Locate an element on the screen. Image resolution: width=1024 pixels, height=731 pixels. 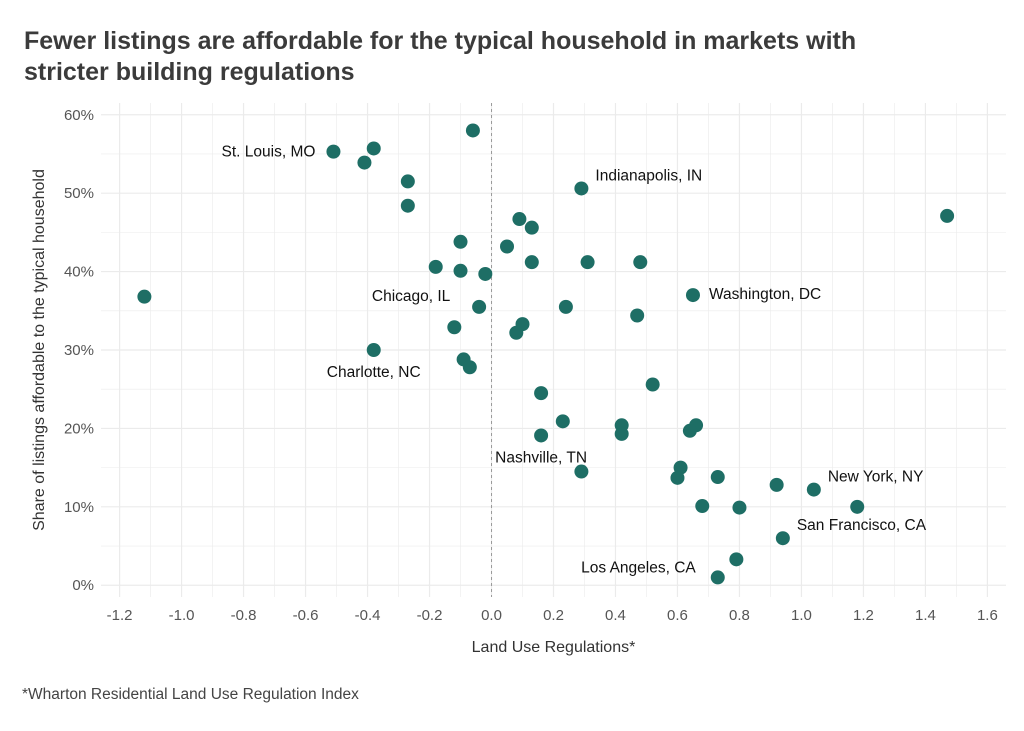
point-label: Washington, DC is located at coordinates (765, 294).